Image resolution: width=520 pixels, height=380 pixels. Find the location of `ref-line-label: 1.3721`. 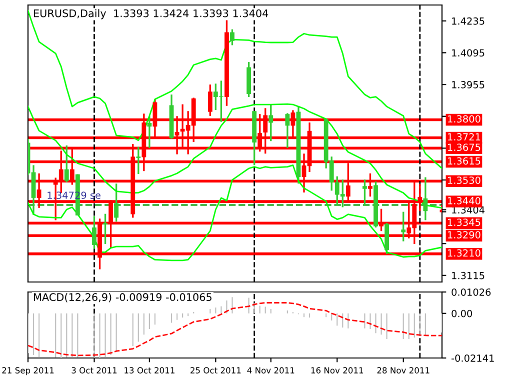

ref-line-label: 1.3721 is located at coordinates (464, 137).